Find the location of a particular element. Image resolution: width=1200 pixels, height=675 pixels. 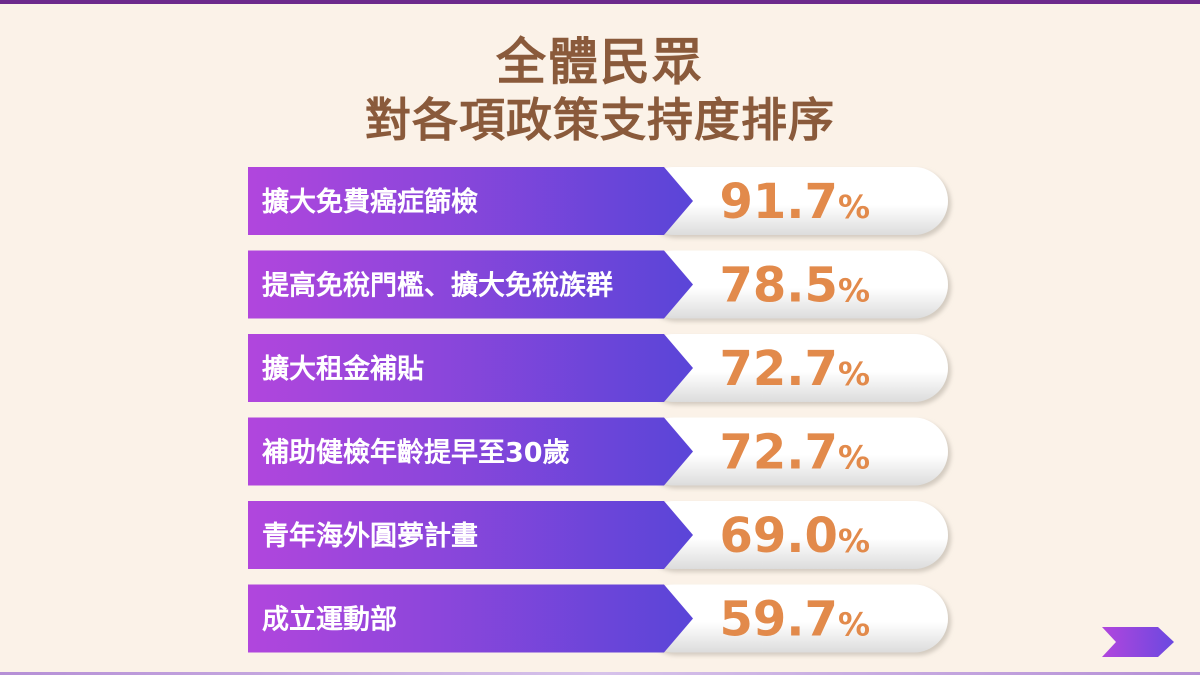

policy-row: 擴大免費癌症篩檢 91.7% is located at coordinates (598, 201).